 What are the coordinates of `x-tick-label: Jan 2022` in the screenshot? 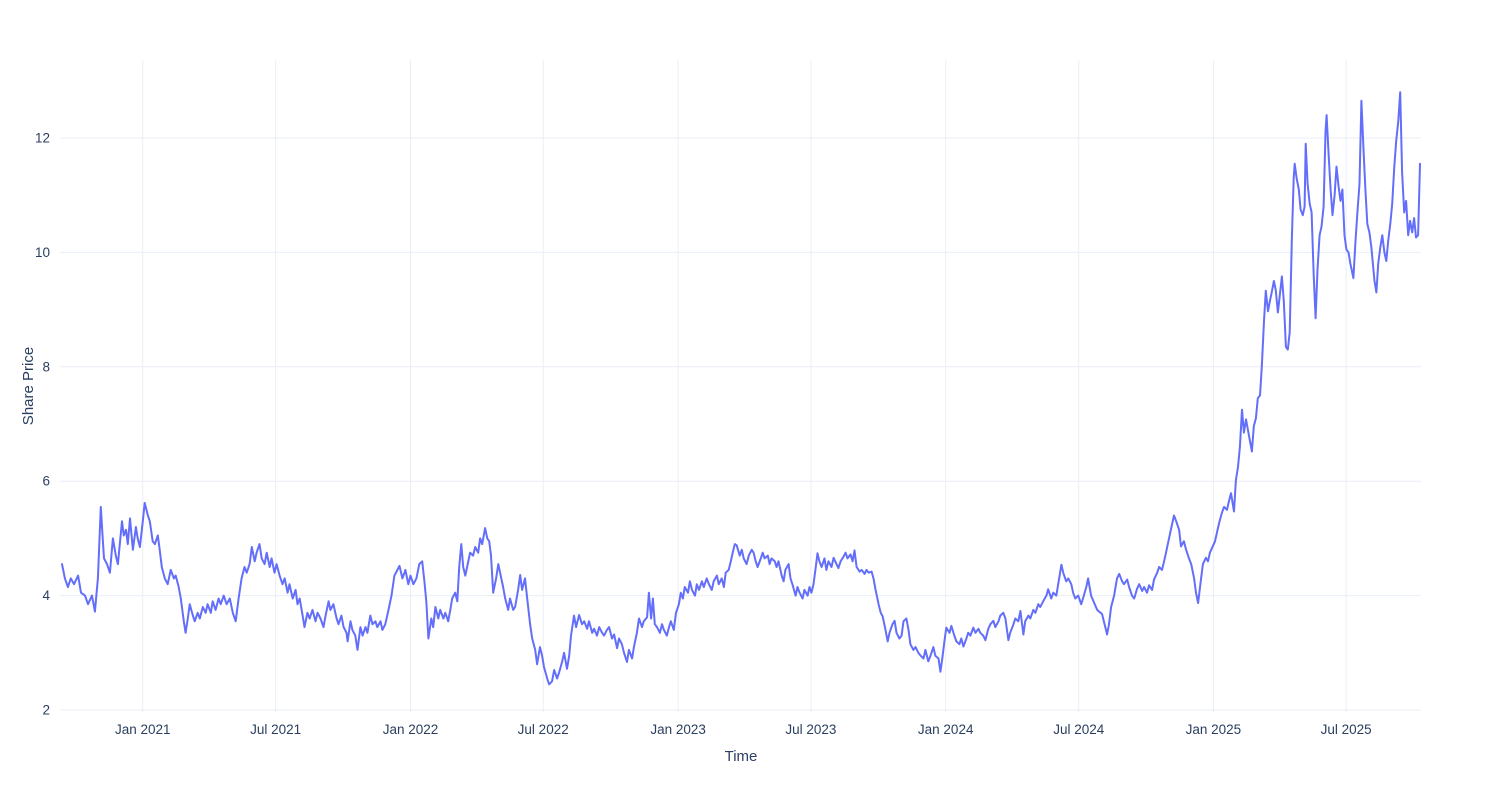 It's located at (411, 729).